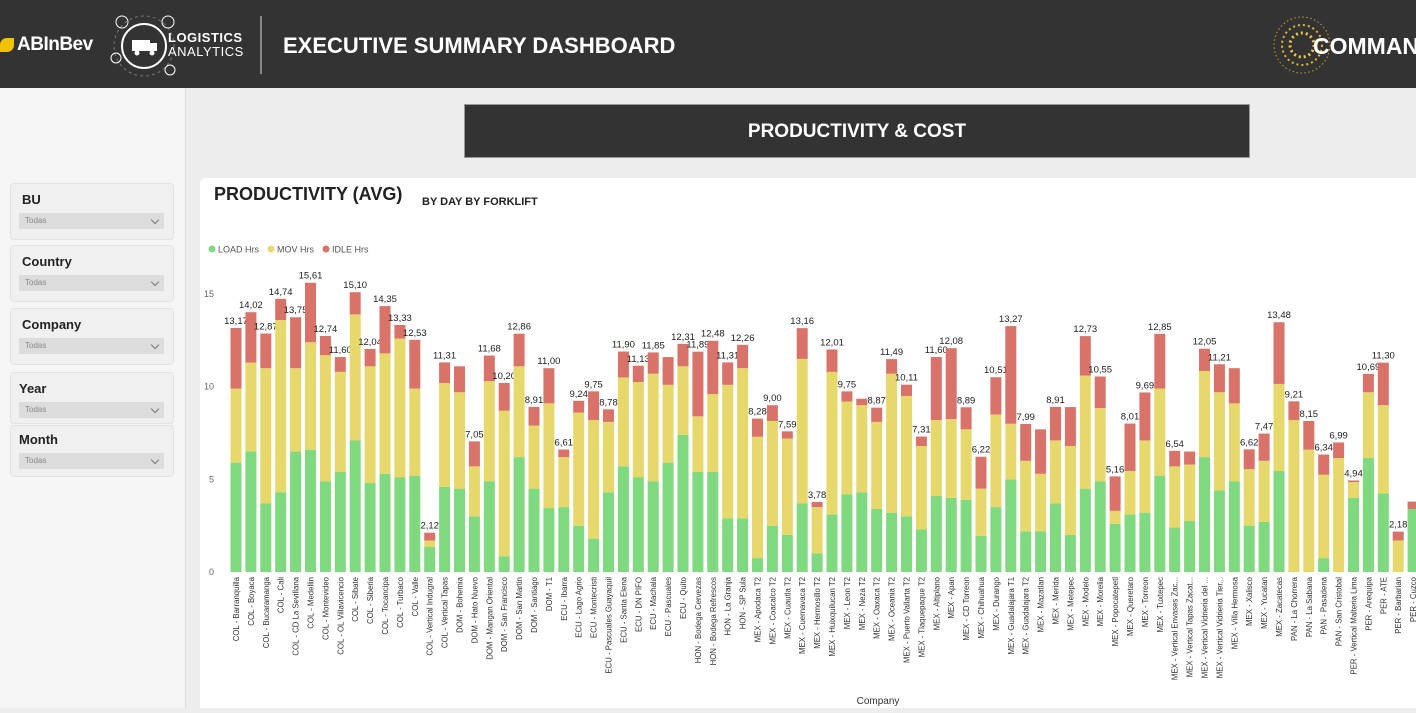 The width and height of the screenshot is (1416, 713). What do you see at coordinates (33, 388) in the screenshot?
I see `filter-label: Year` at bounding box center [33, 388].